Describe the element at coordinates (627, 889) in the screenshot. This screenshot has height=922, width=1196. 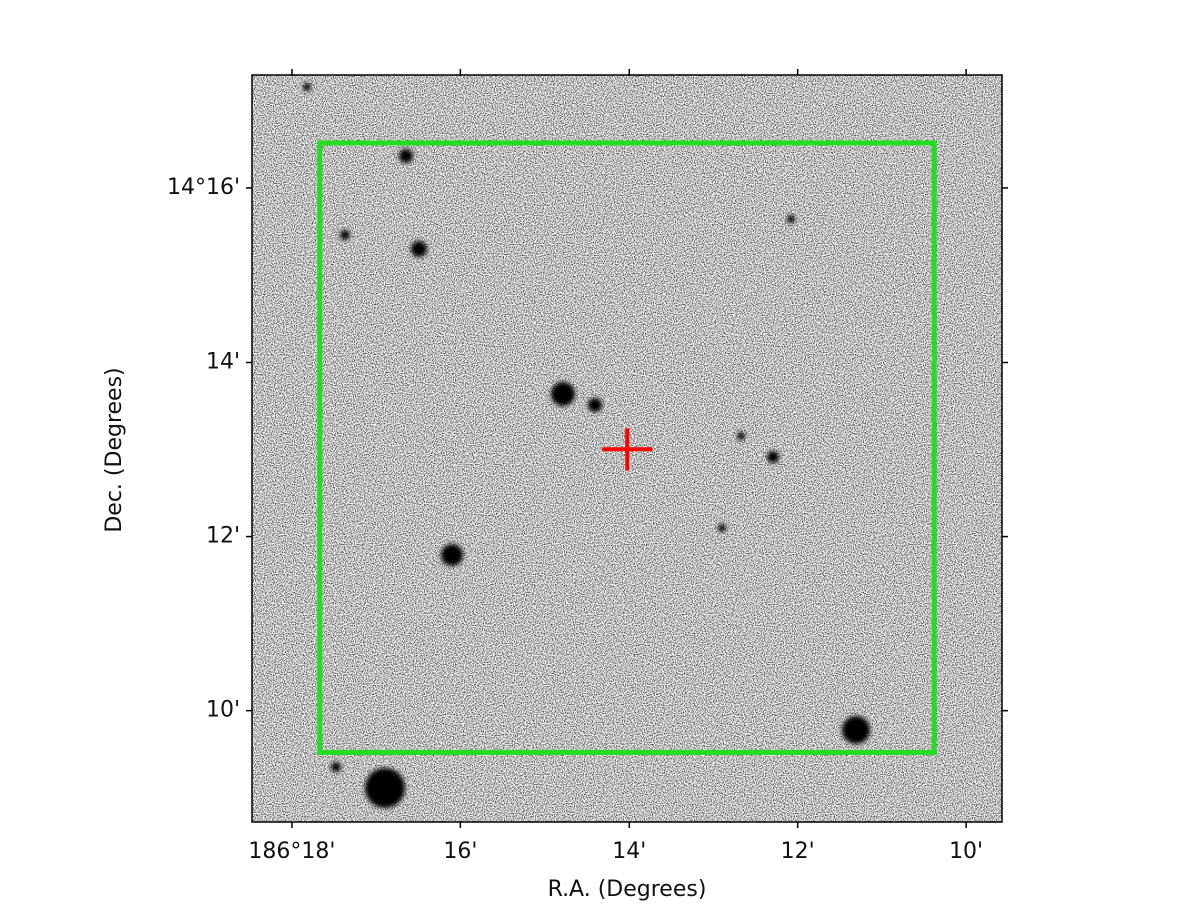
I see `x-axis-label: R.A. (Degrees)` at that location.